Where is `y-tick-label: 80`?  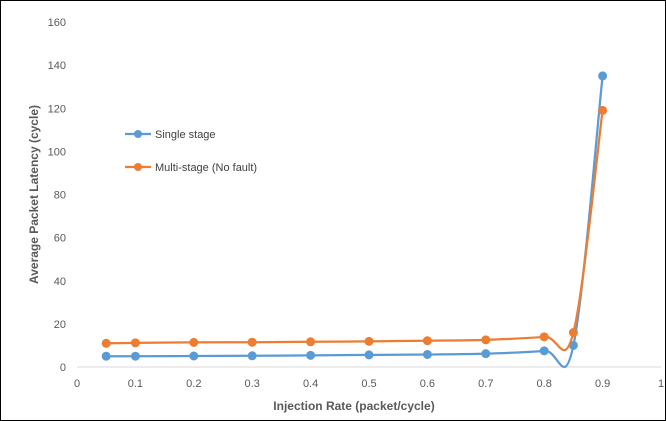
y-tick-label: 80 is located at coordinates (60, 196).